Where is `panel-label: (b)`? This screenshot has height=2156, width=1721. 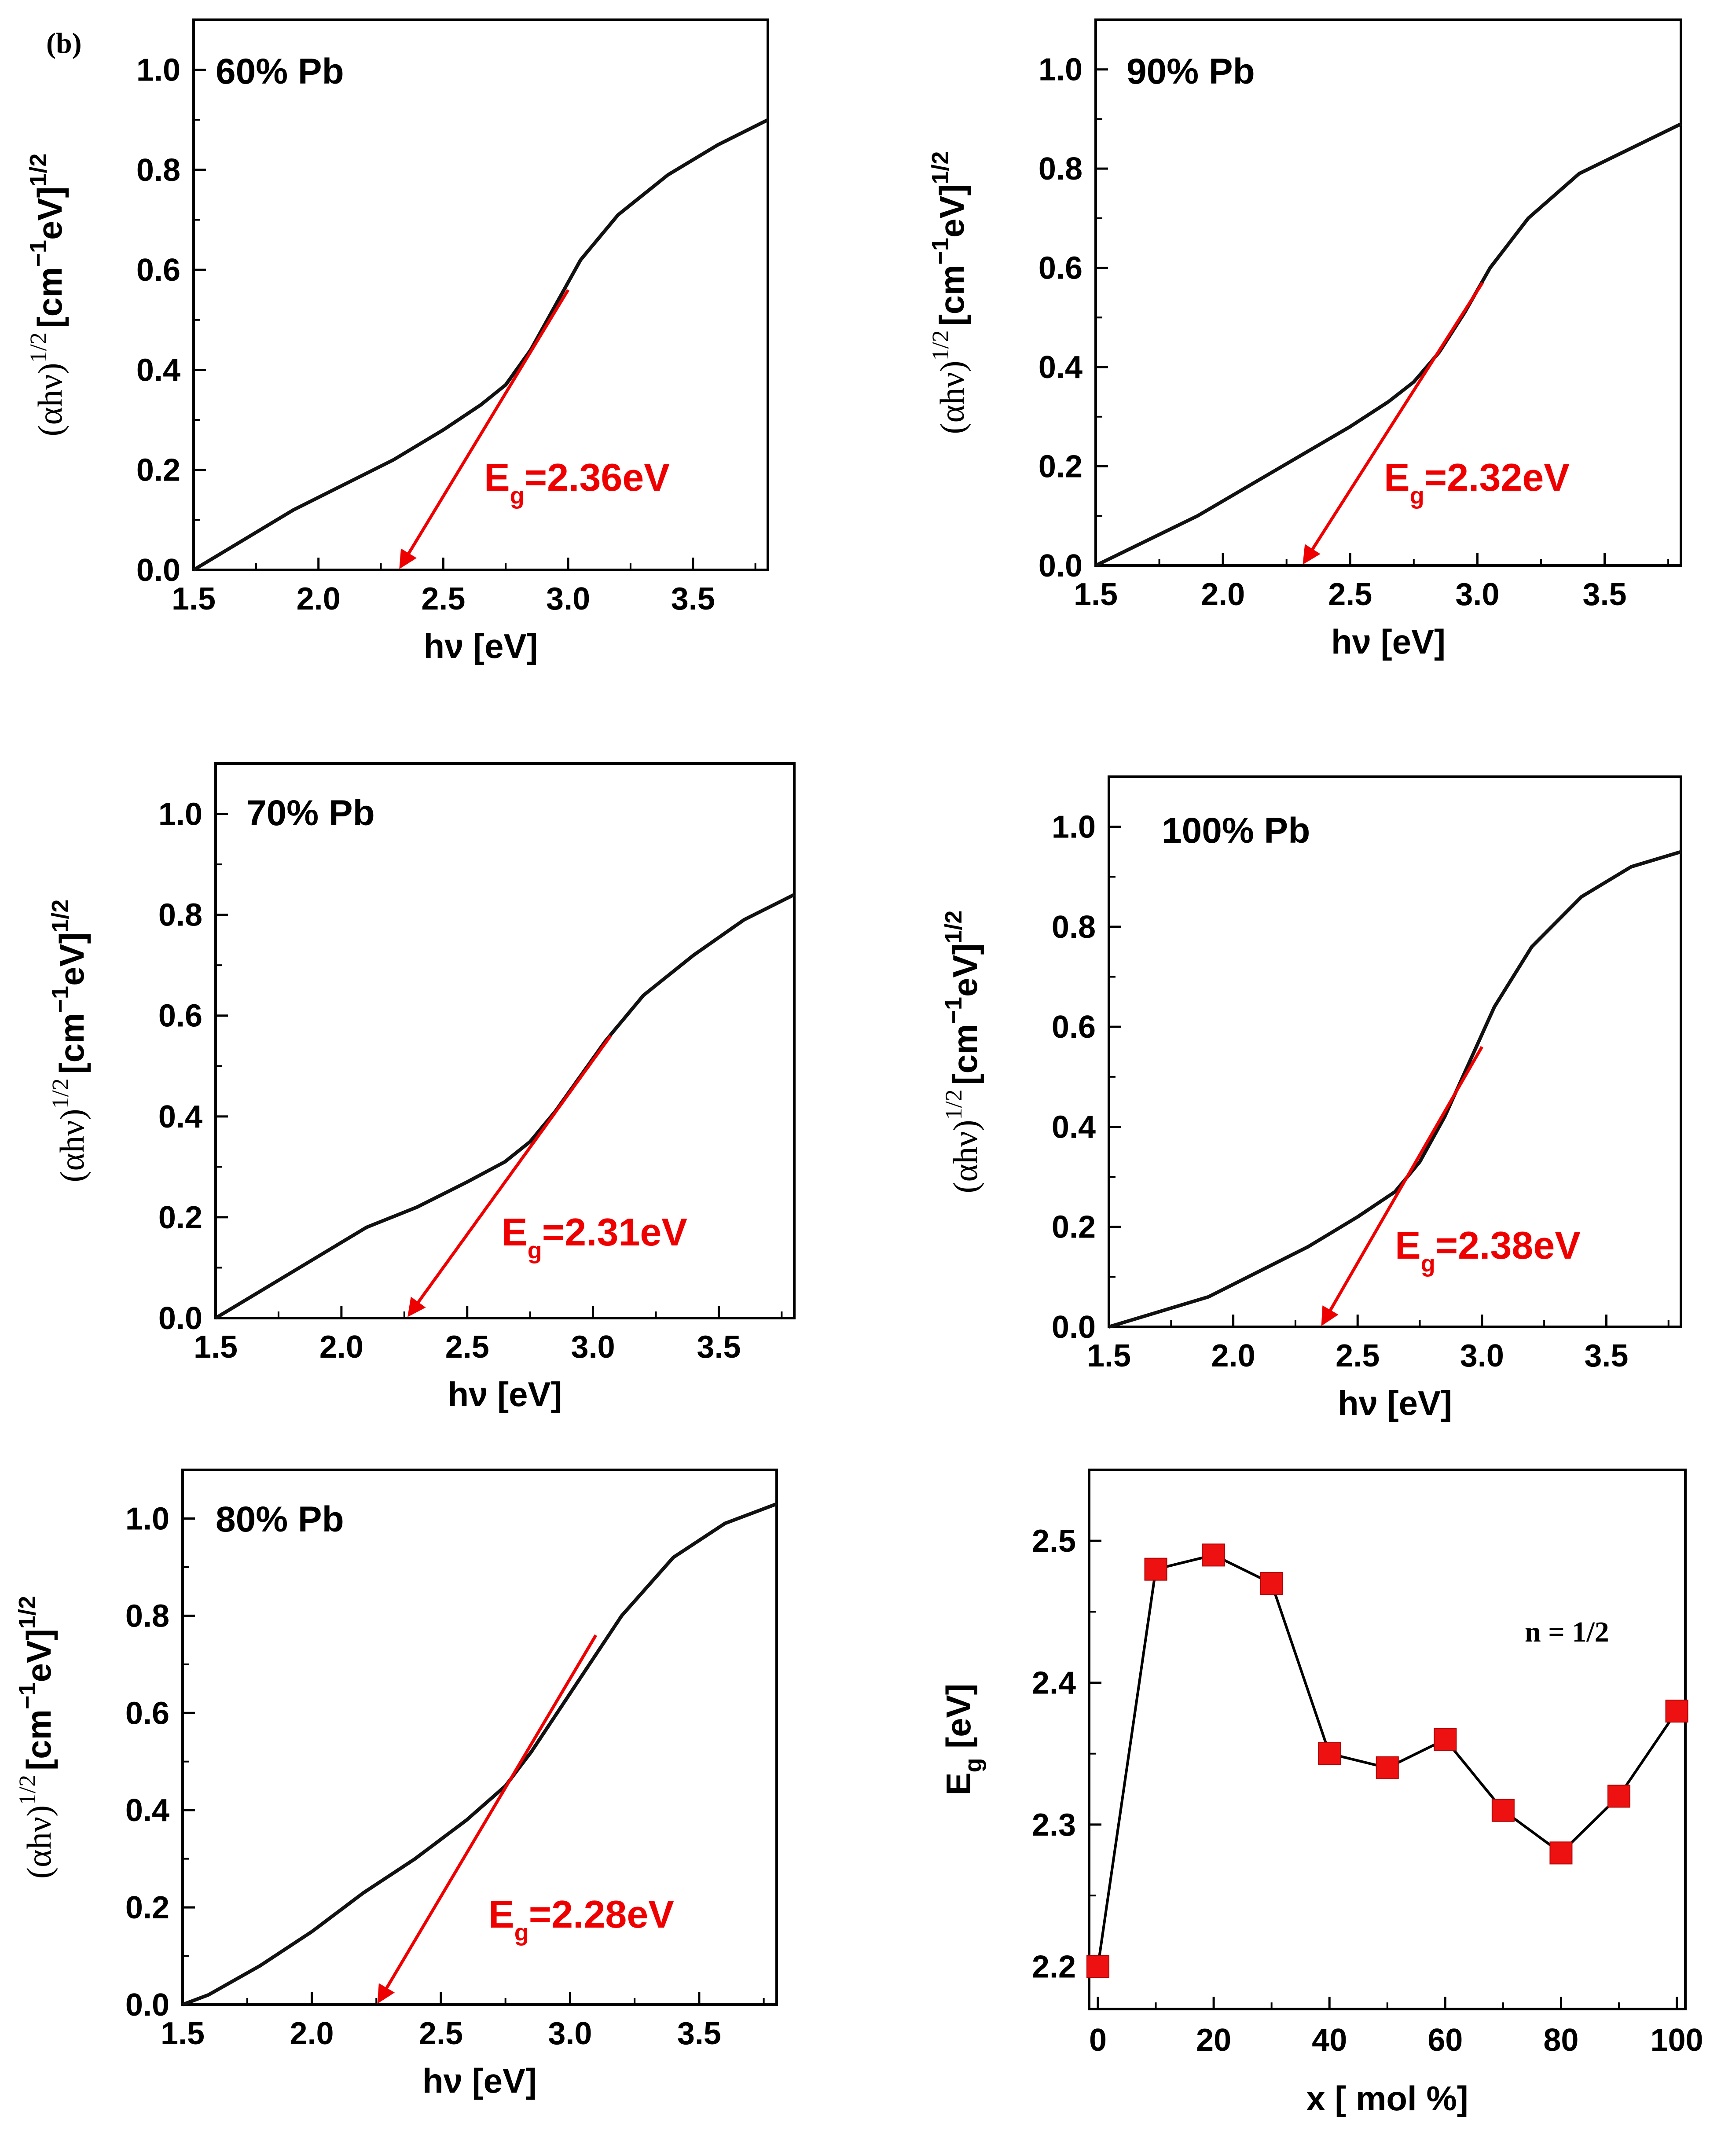 panel-label: (b) is located at coordinates (64, 43).